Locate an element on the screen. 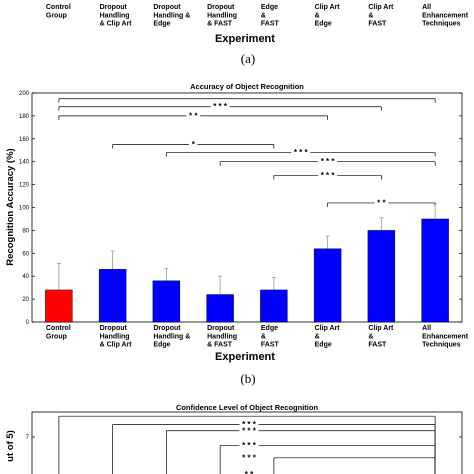 This screenshot has width=474, height=474. y-tick-label: 7 is located at coordinates (28, 438).